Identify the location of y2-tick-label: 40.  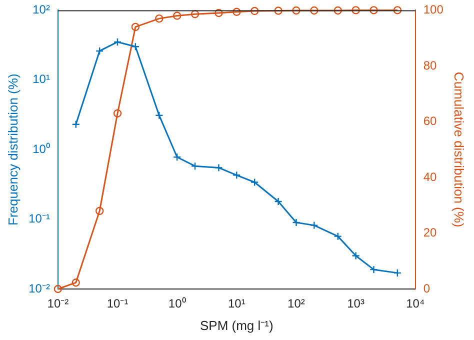
(430, 177).